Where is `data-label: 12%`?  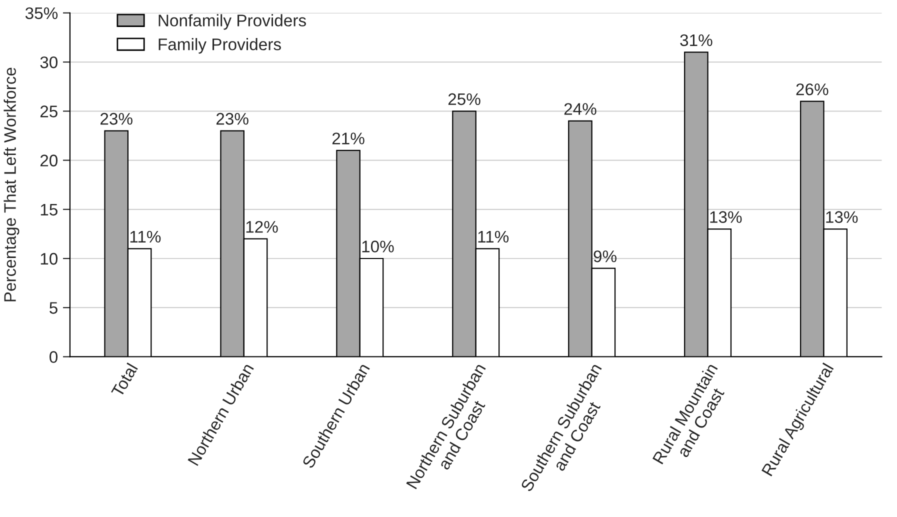 data-label: 12% is located at coordinates (262, 226).